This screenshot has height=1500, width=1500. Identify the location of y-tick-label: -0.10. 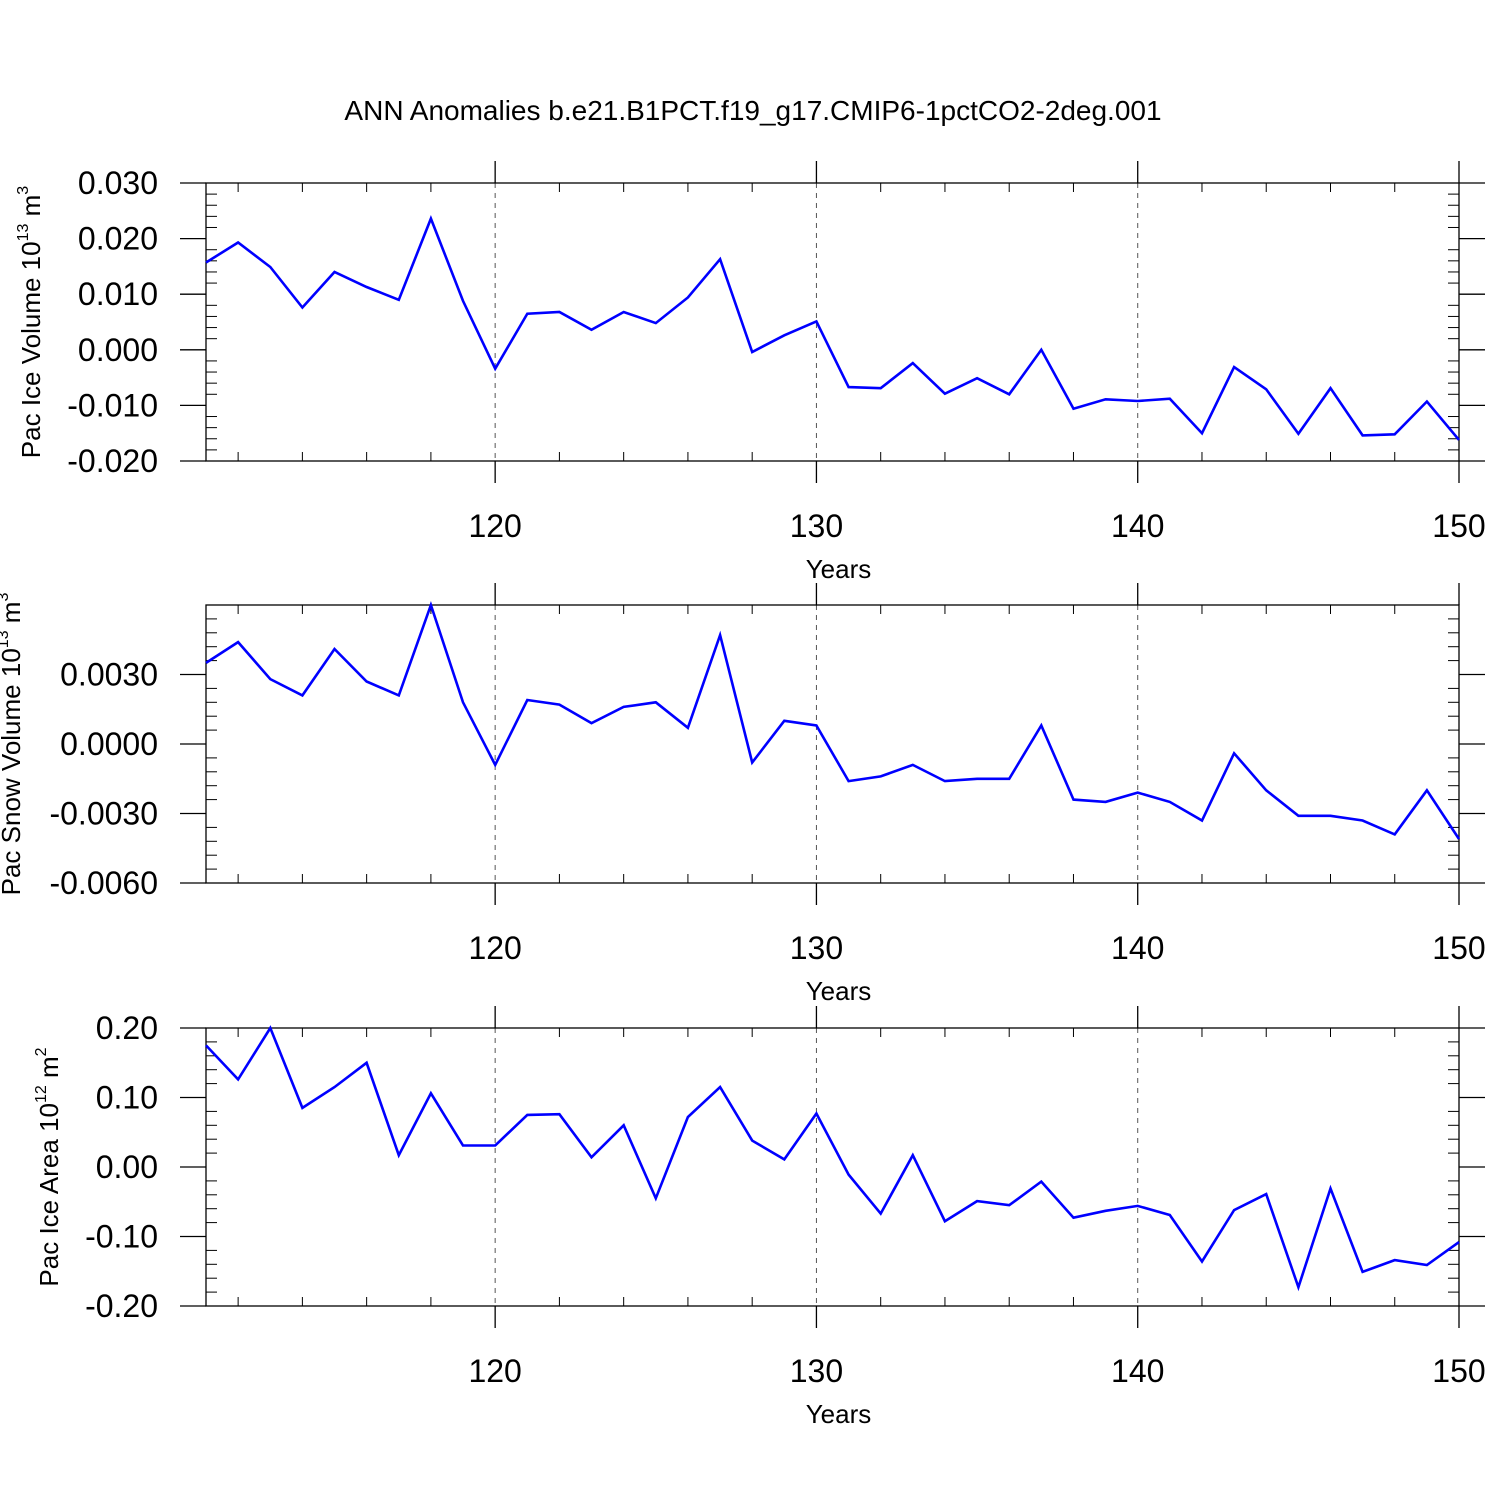
(121, 1237).